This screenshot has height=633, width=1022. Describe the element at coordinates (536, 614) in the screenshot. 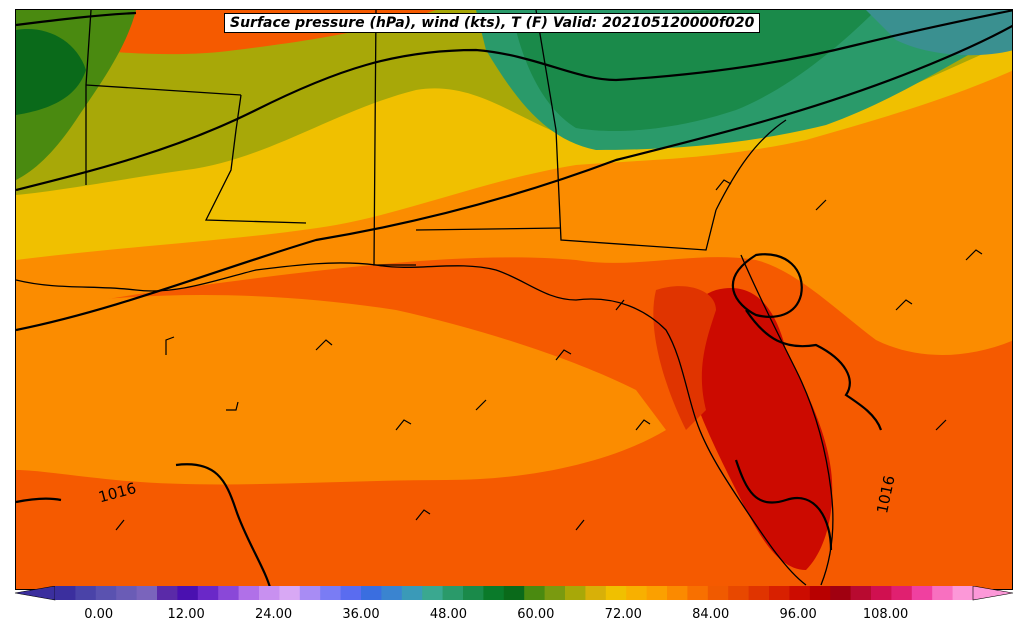

I see `colorbar-tick-label: 60.00` at that location.